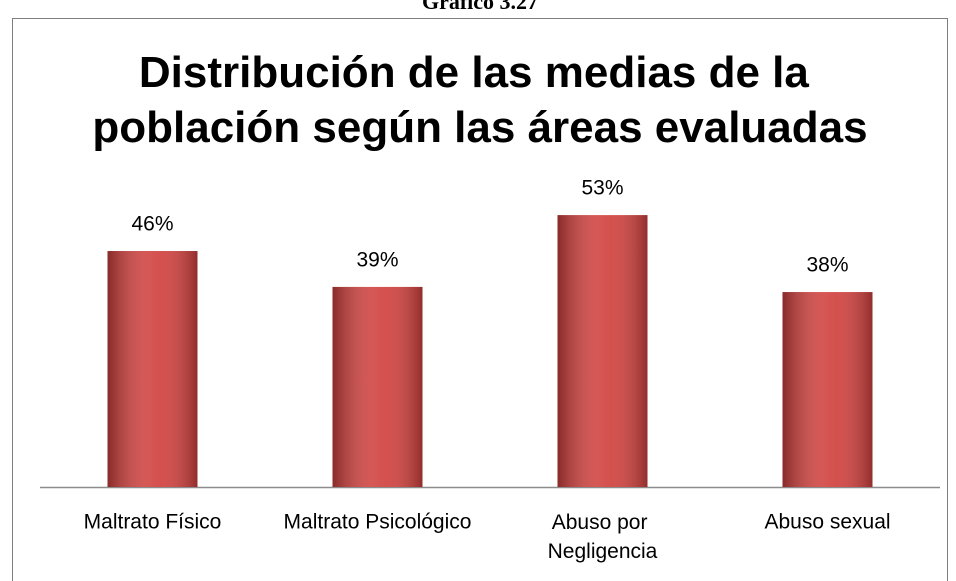  What do you see at coordinates (603, 537) in the screenshot?
I see `x-tick-label: Abuso por Negligencia` at bounding box center [603, 537].